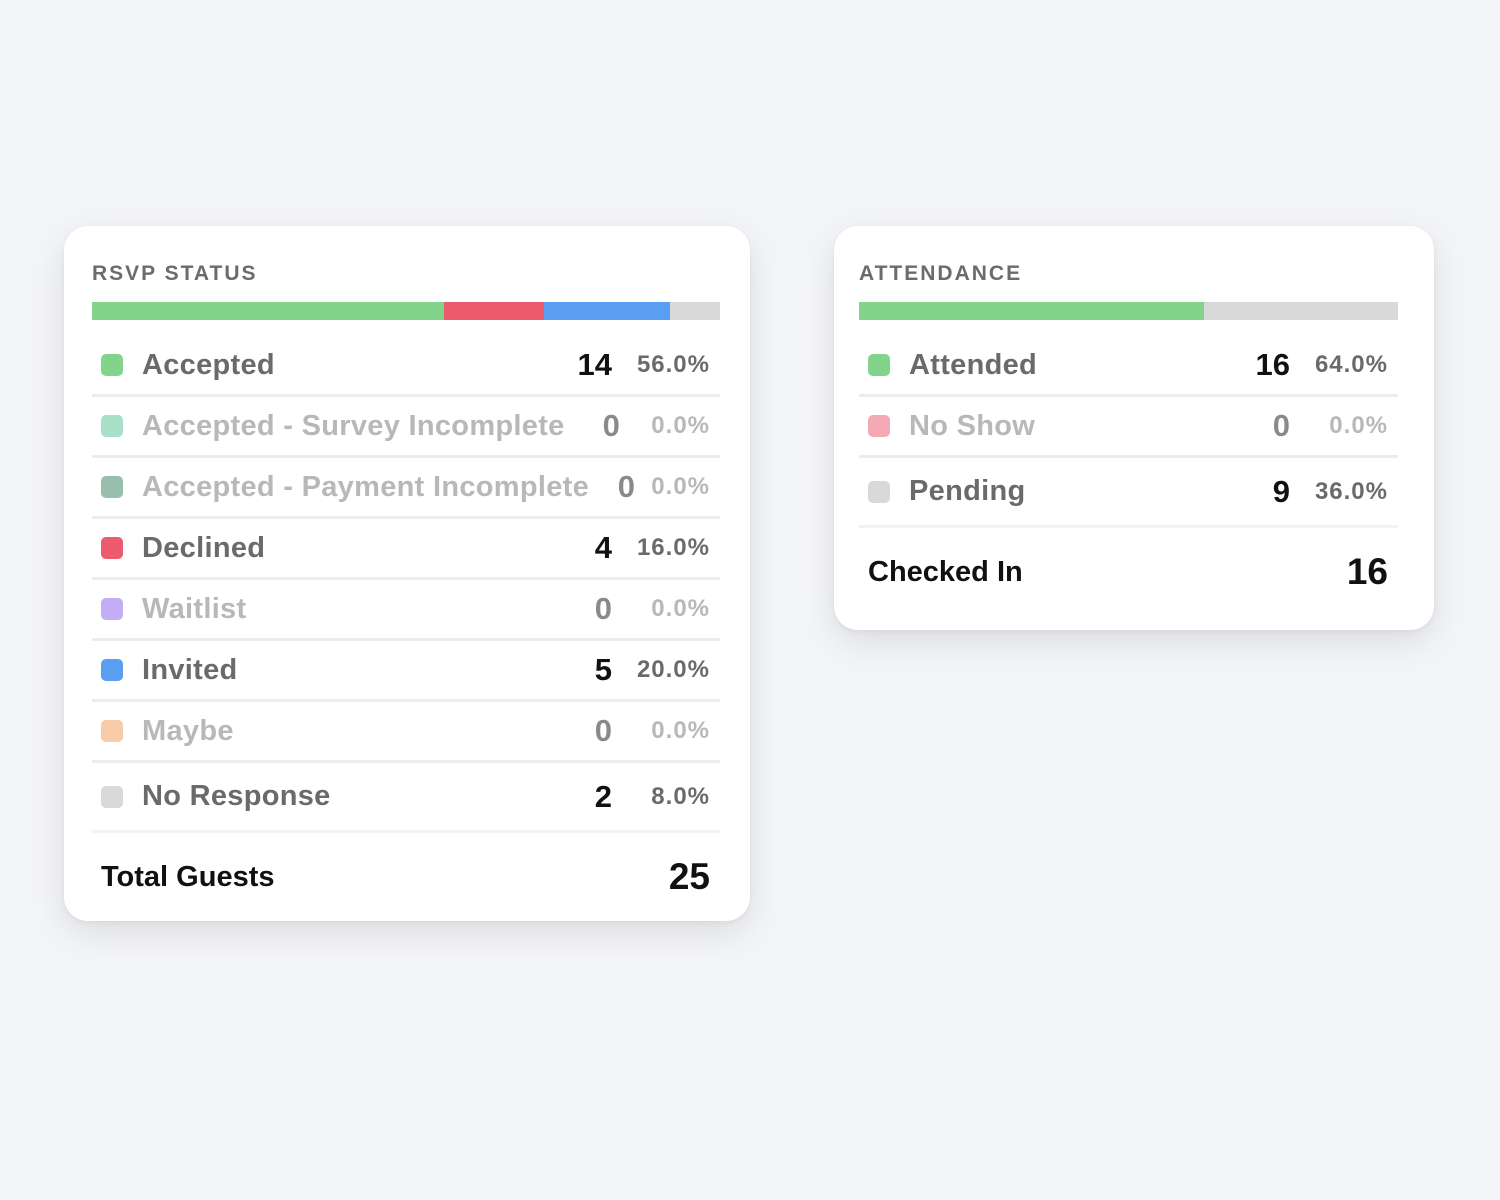 This screenshot has height=1200, width=1500. Describe the element at coordinates (1128, 366) in the screenshot. I see `attendance-row-attended: Attended 16 64.0%` at that location.